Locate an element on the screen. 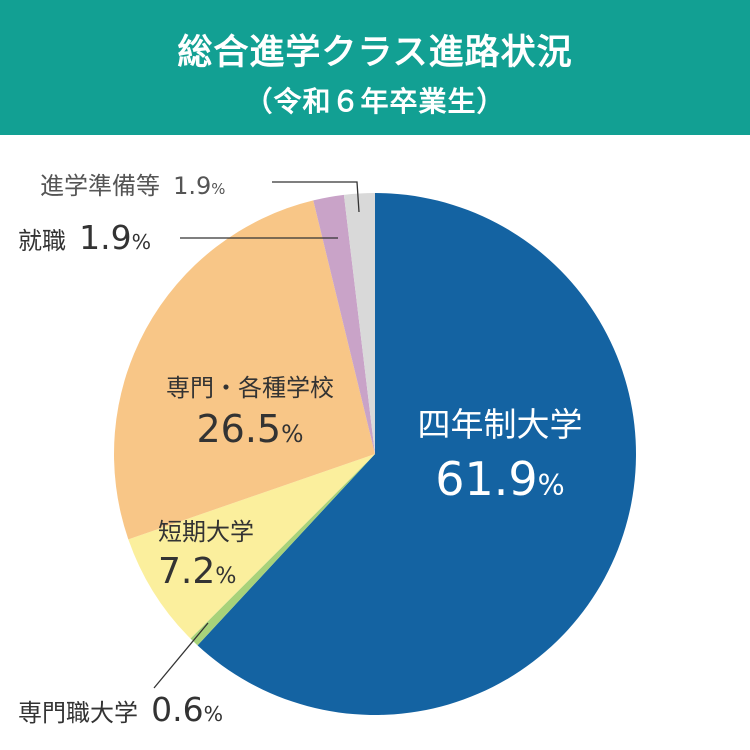 The width and height of the screenshot is (750, 750). pie-slice-shushoku is located at coordinates (344, 324).